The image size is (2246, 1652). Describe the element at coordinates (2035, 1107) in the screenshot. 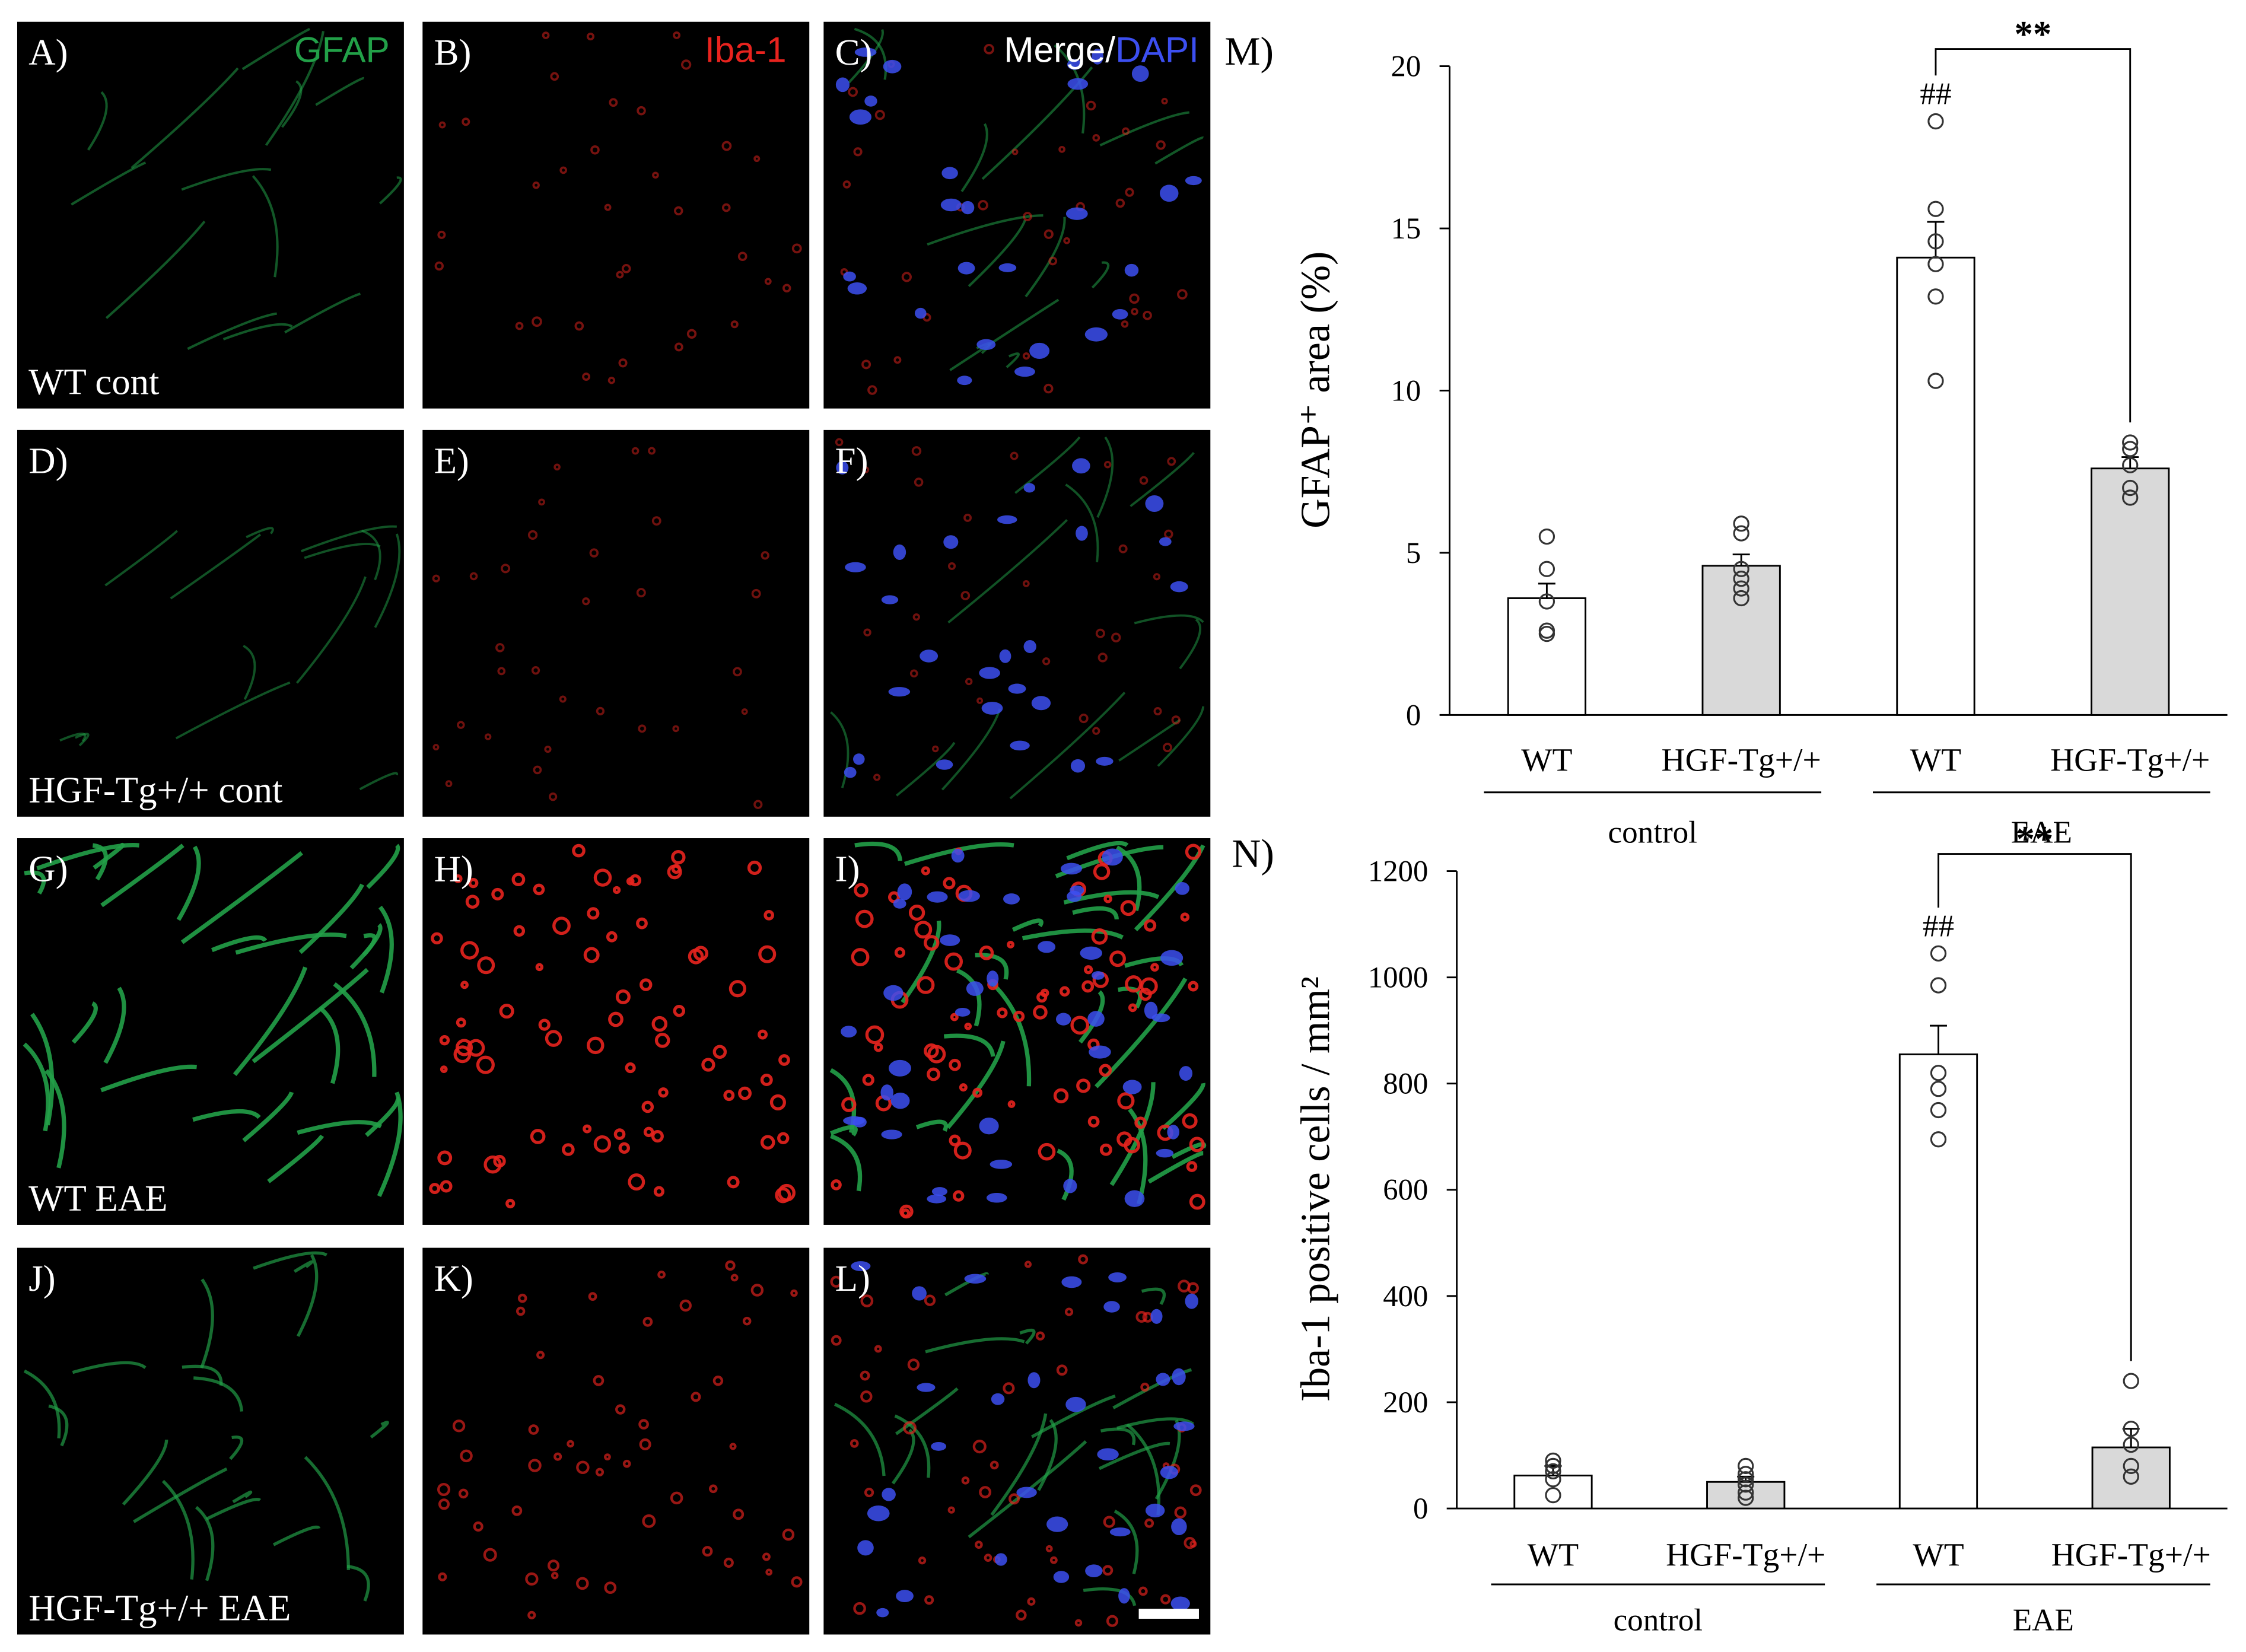

I see `significance-bracket` at that location.